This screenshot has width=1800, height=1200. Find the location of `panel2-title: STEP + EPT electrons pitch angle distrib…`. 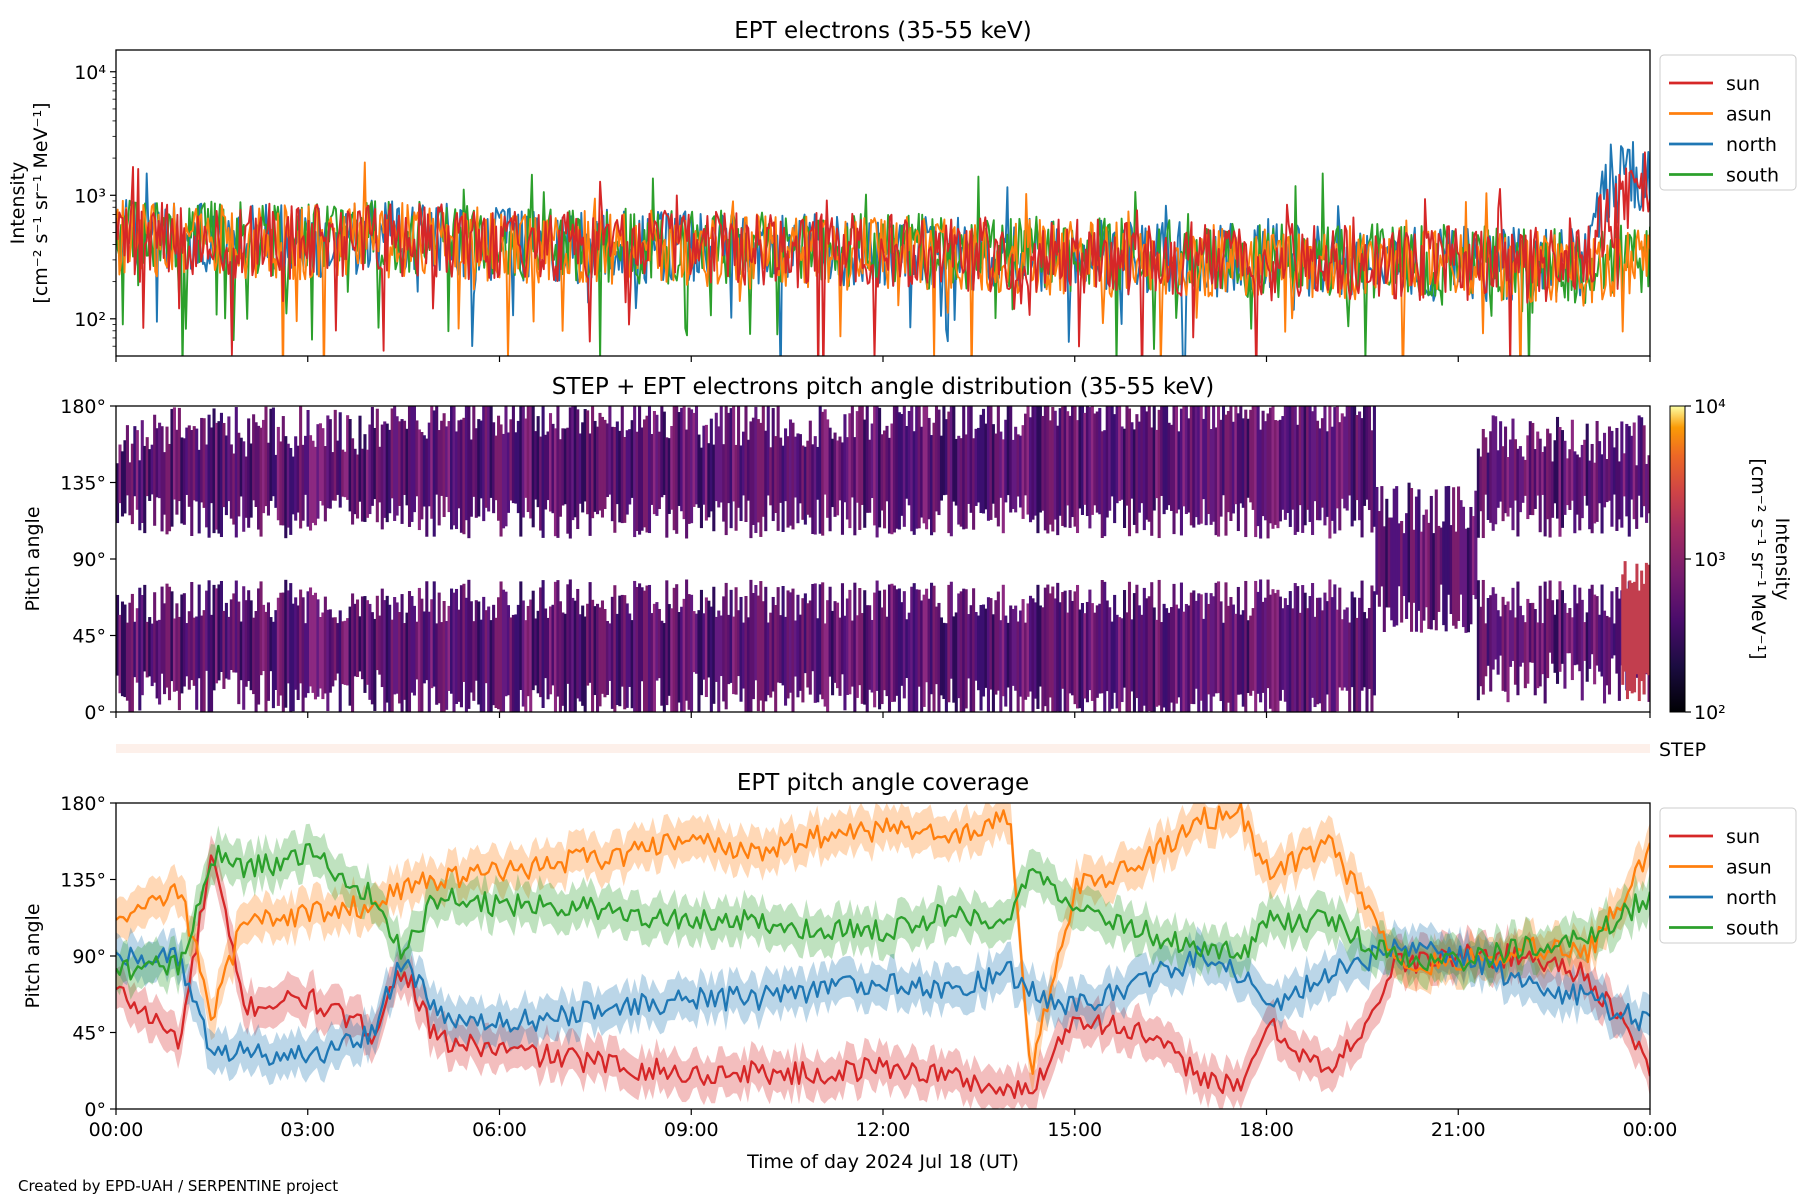

panel2-title: STEP + EPT electrons pitch angle distrib… is located at coordinates (883, 387).